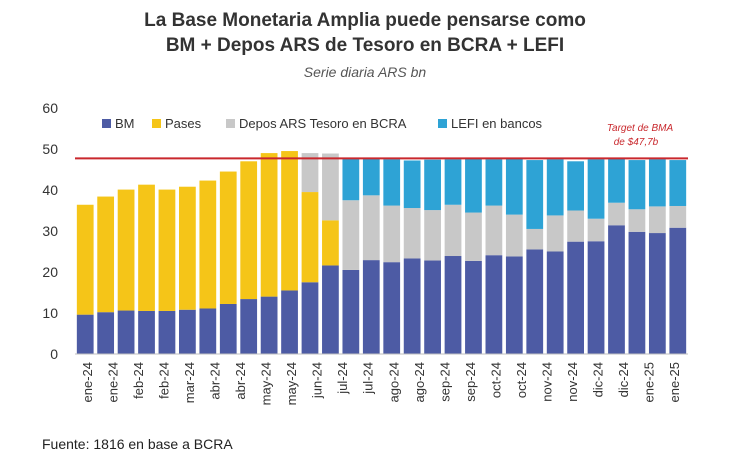  I want to click on legend-label: Depos ARS Tesoro en BCRA, so click(323, 123).